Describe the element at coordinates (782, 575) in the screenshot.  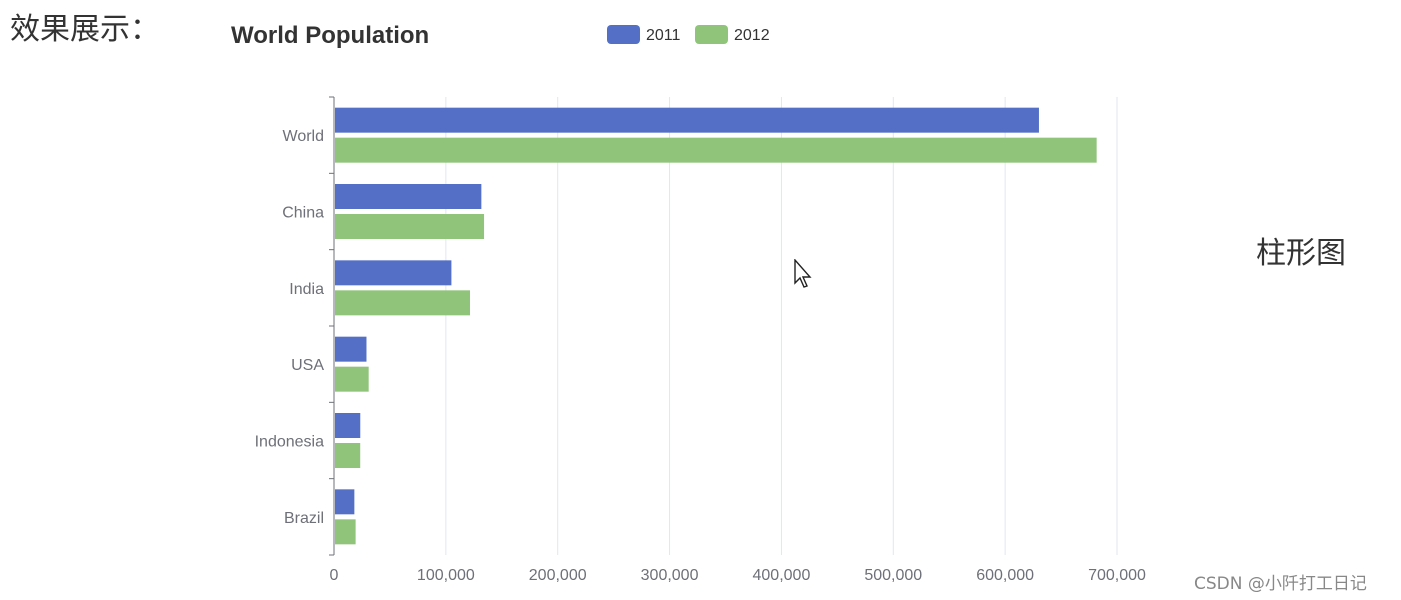
I see `x-tick-label: 400,000` at that location.